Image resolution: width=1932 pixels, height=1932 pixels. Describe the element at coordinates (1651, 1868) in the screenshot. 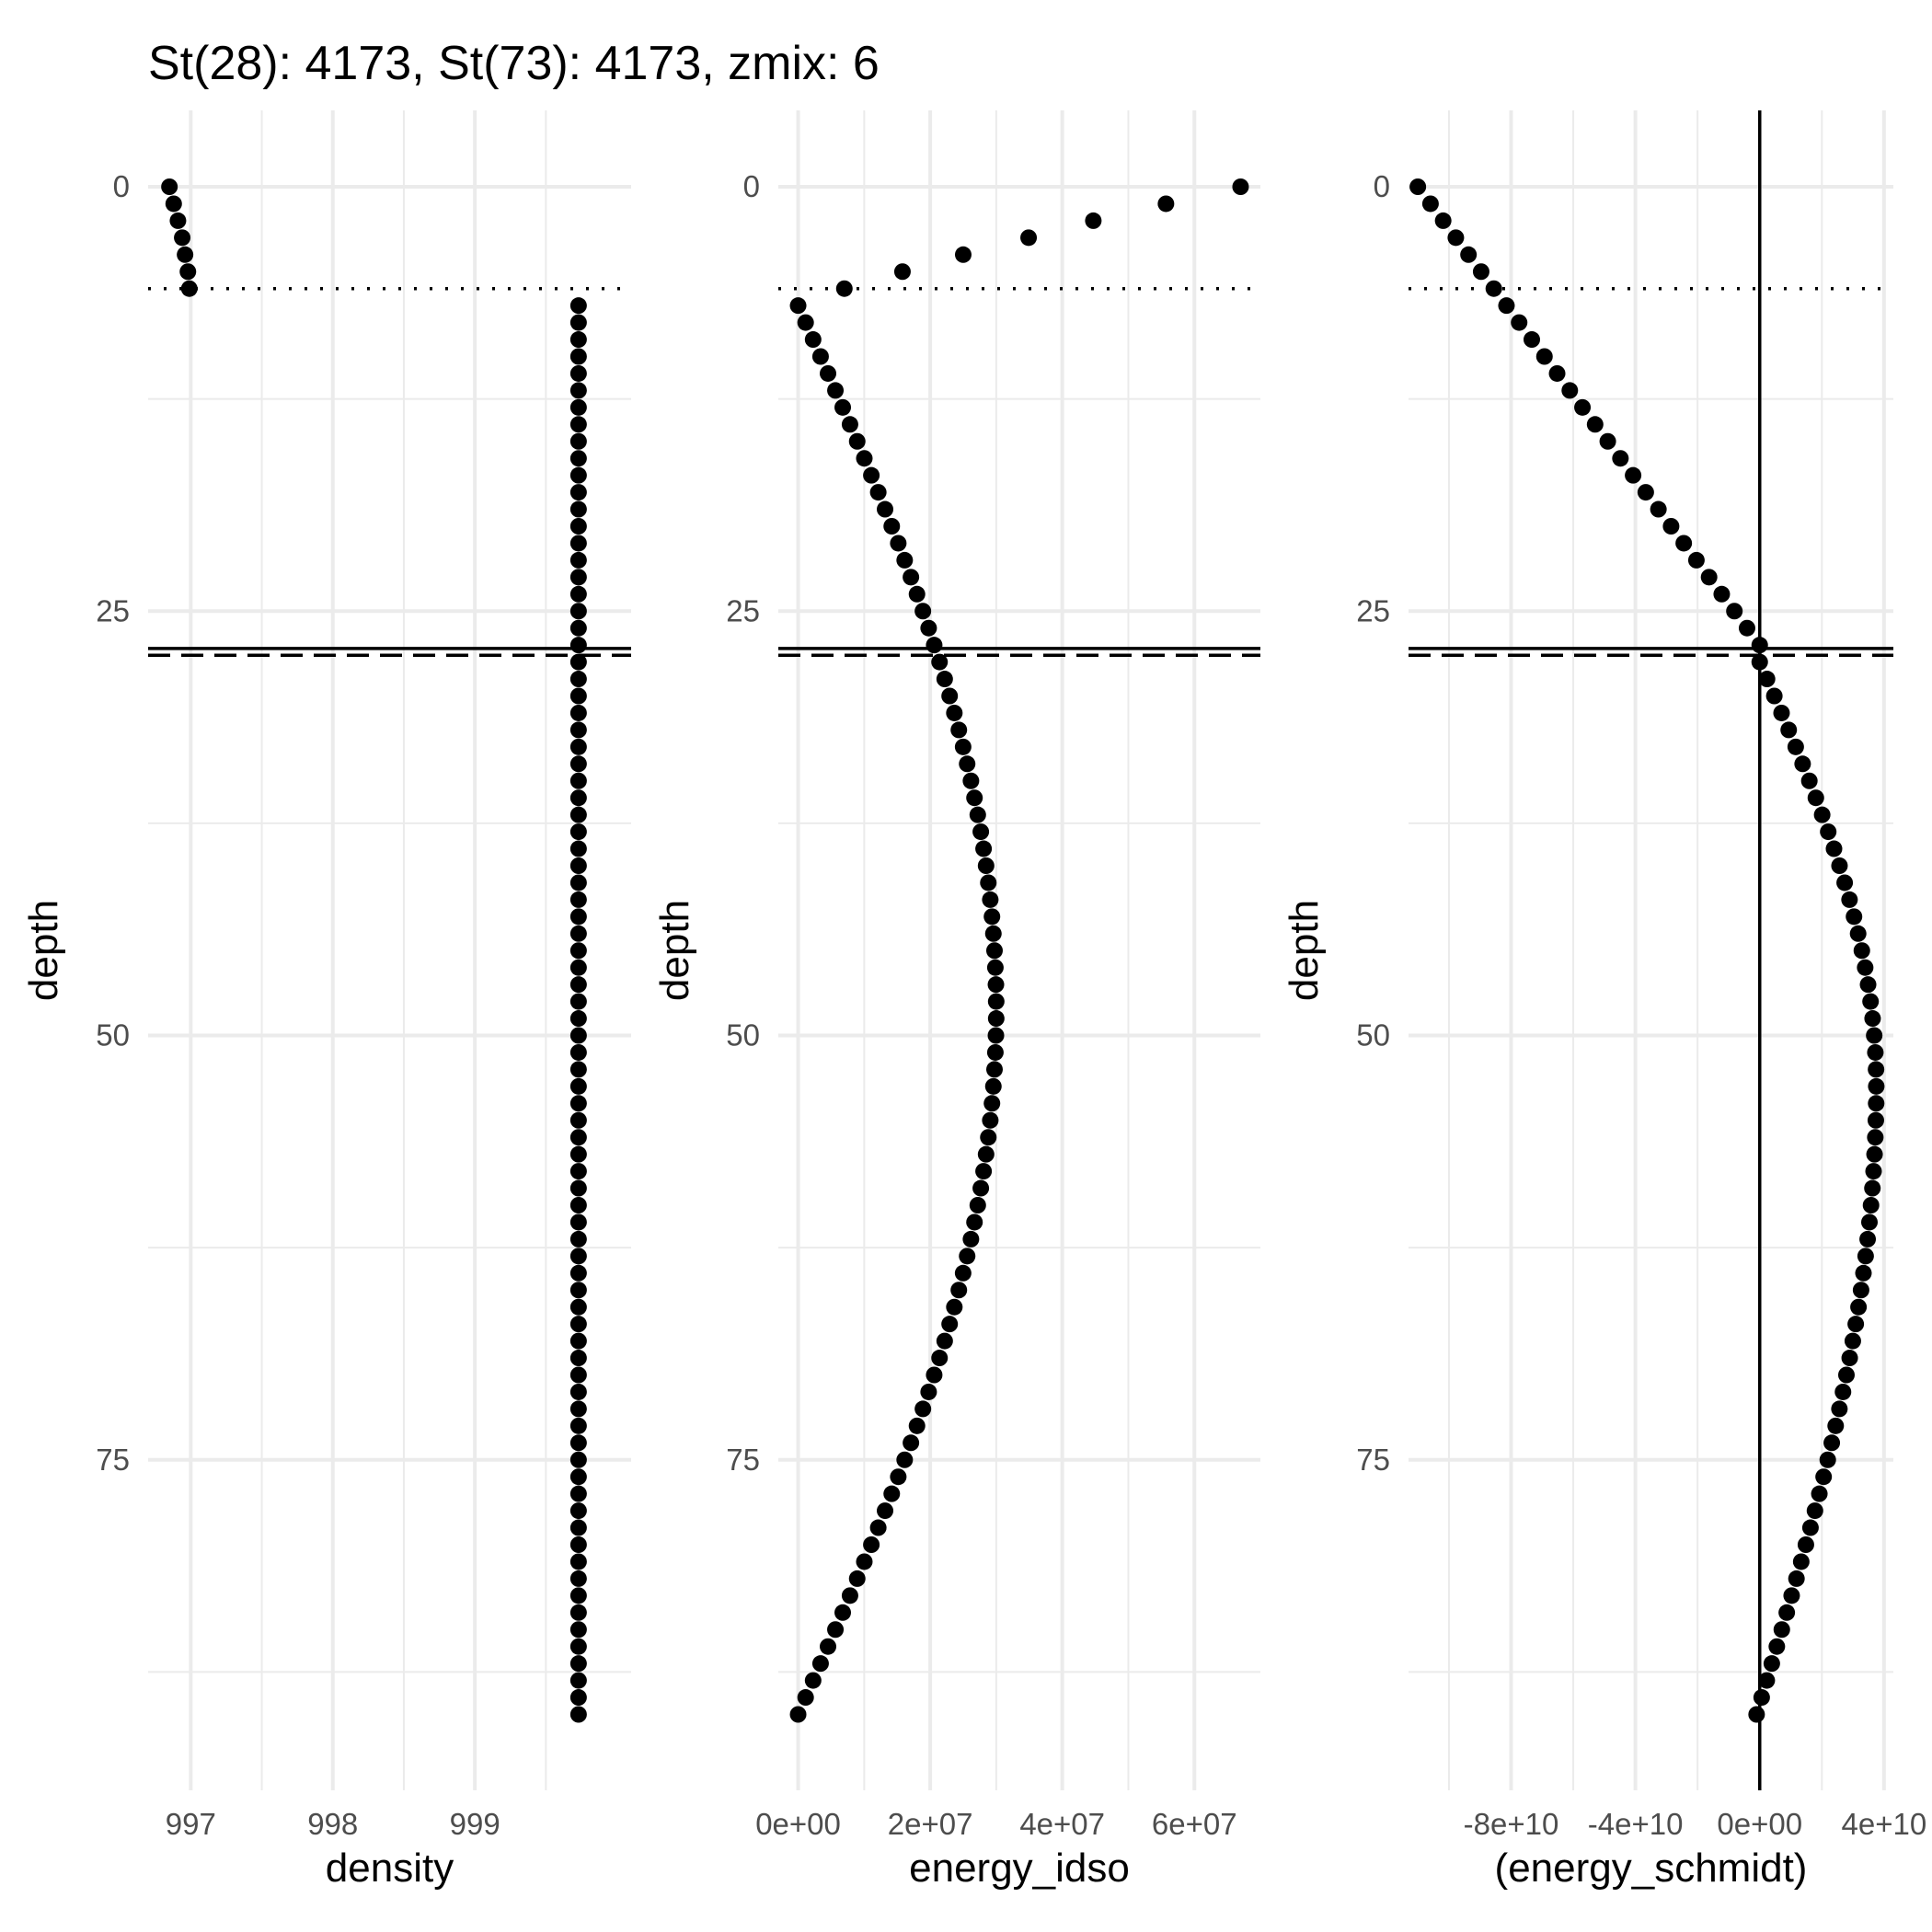

I see `x-axis-title: (energy_schmidt)` at that location.